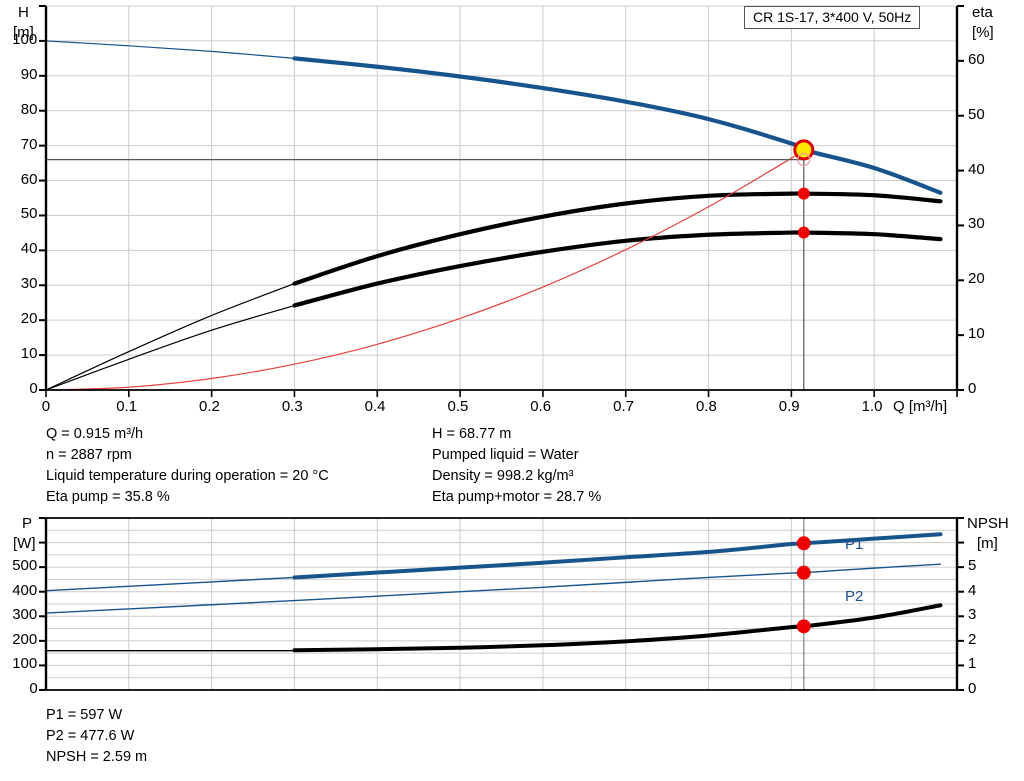  Describe the element at coordinates (89, 455) in the screenshot. I see `duty-info-left-line: n = 2887 rpm` at that location.